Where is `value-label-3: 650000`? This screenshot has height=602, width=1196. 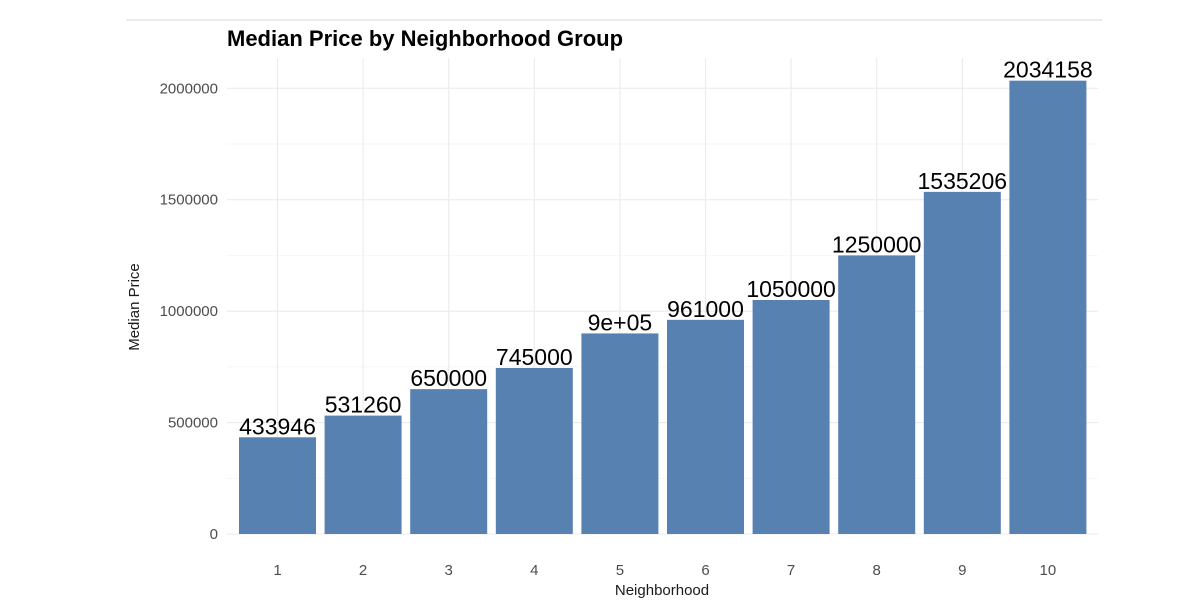
value-label-3: 650000 is located at coordinates (448, 378).